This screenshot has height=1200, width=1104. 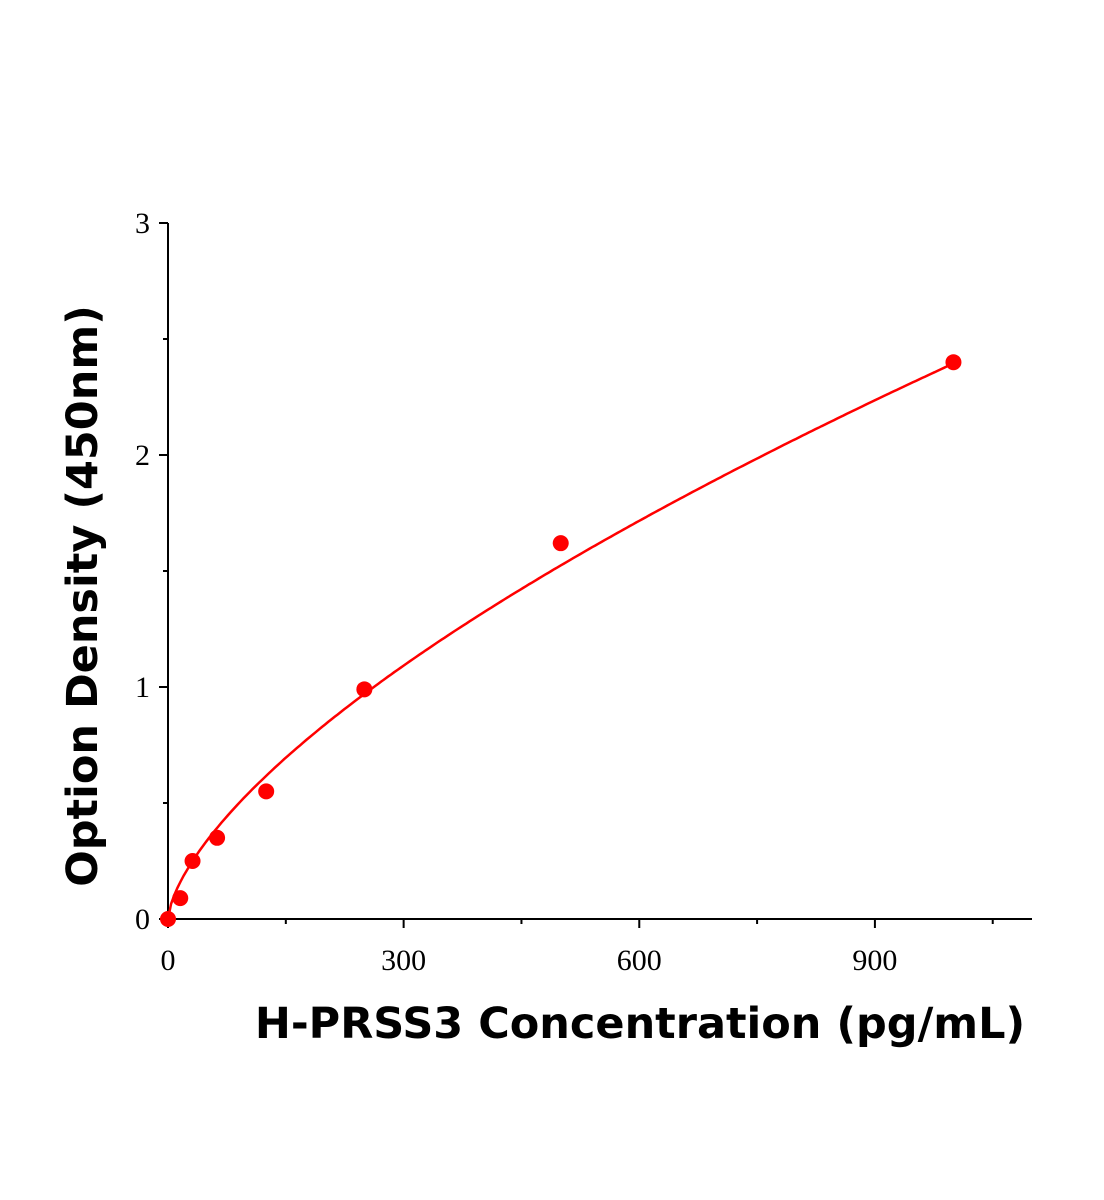 I want to click on x-axis-label: H-PRSS3 Concentration (pg/mL), so click(x=640, y=1024).